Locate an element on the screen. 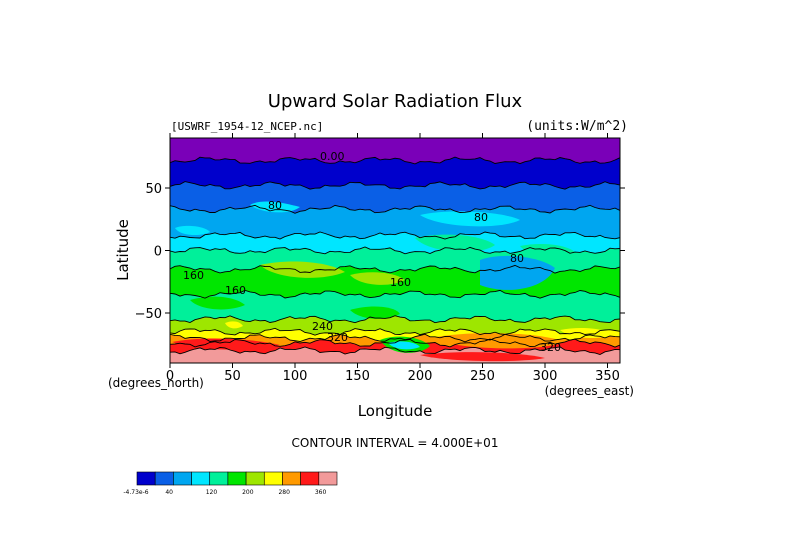 Image resolution: width=789 pixels, height=558 pixels. x-tick-label: 0 is located at coordinates (170, 376).